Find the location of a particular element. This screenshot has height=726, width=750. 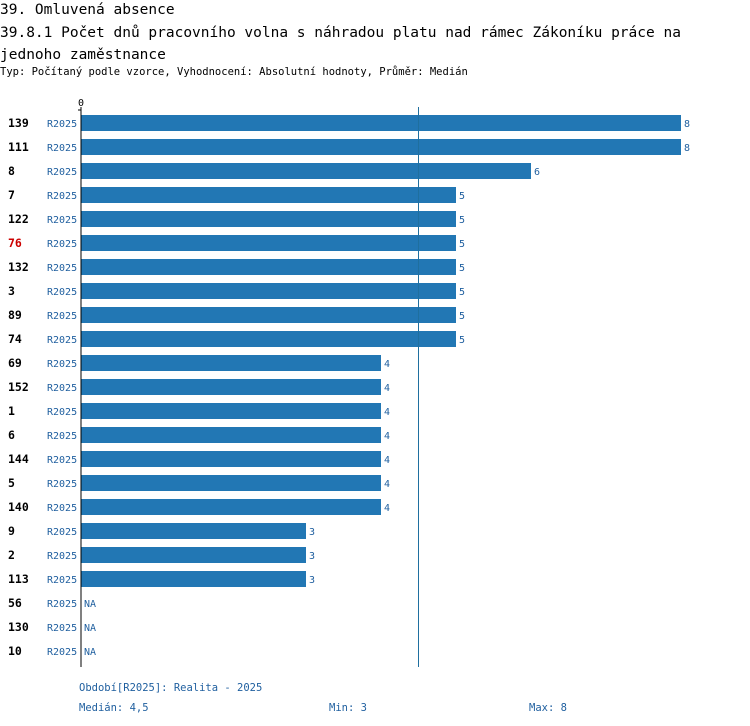

chart-title-section: 39. Omluvená absence is located at coordinates (87, 10).